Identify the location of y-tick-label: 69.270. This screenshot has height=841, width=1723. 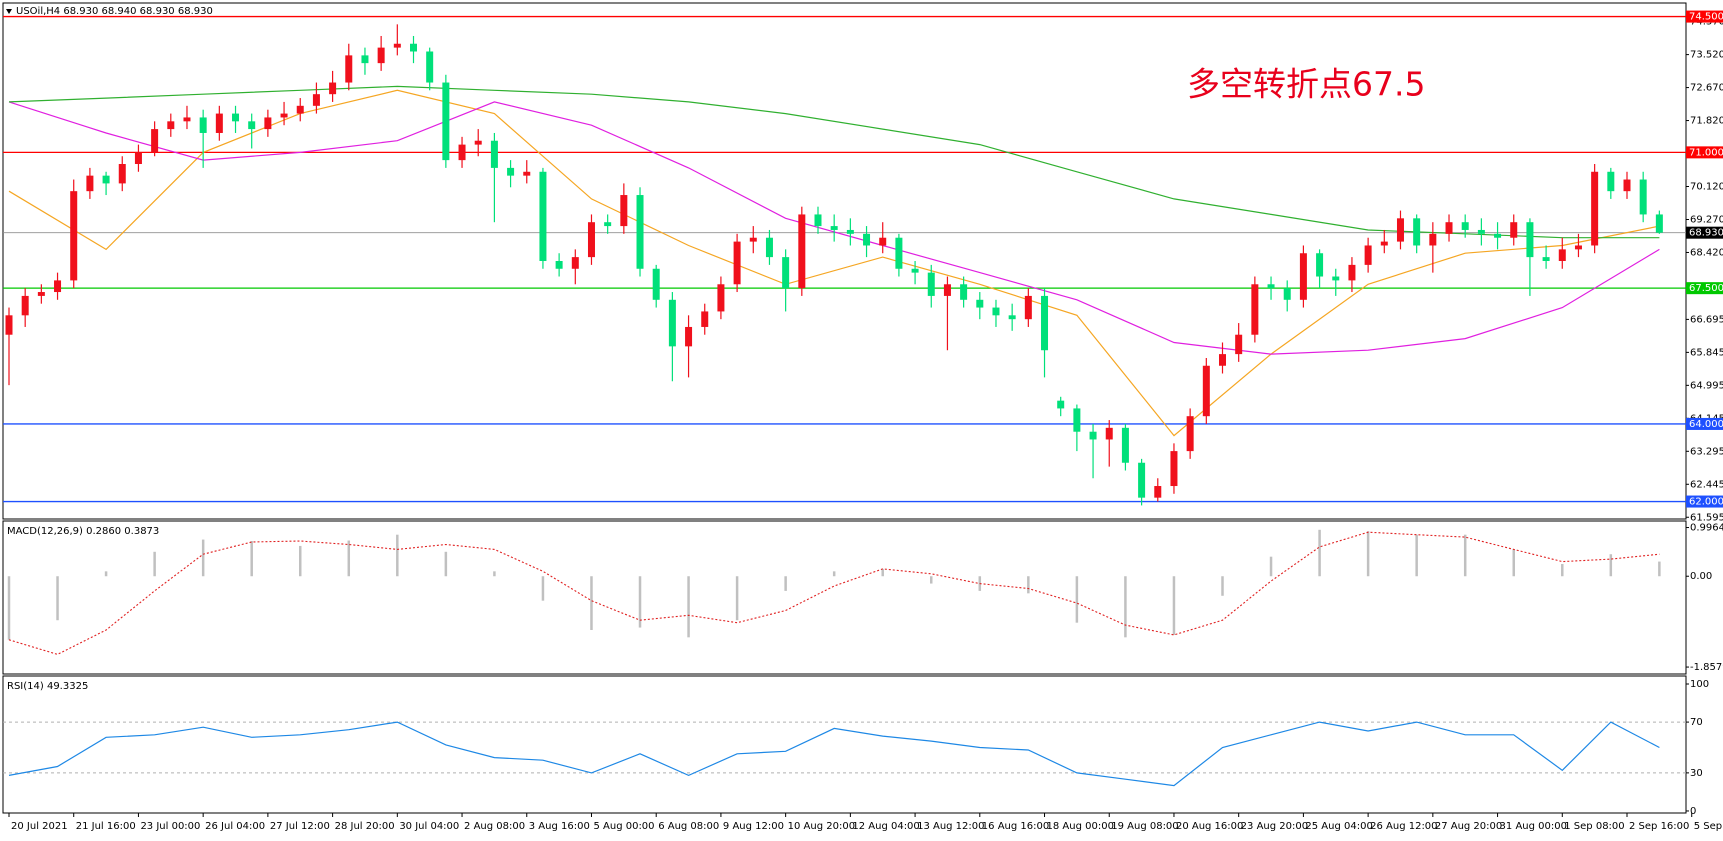
(1706, 219).